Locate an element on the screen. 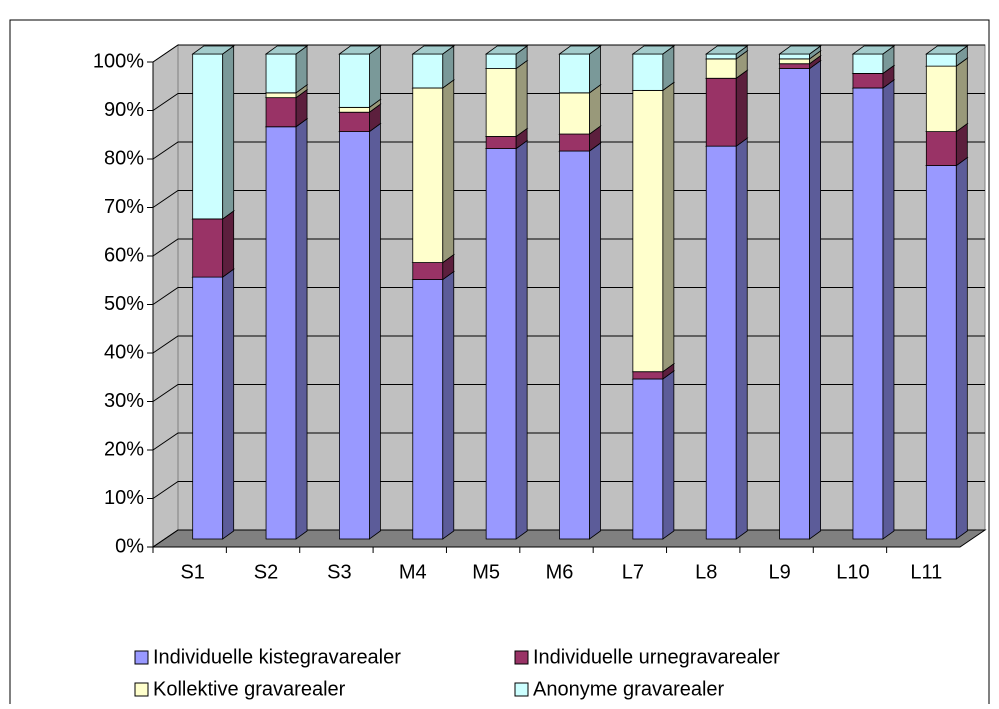  x-tick-label: L9 is located at coordinates (779, 572).